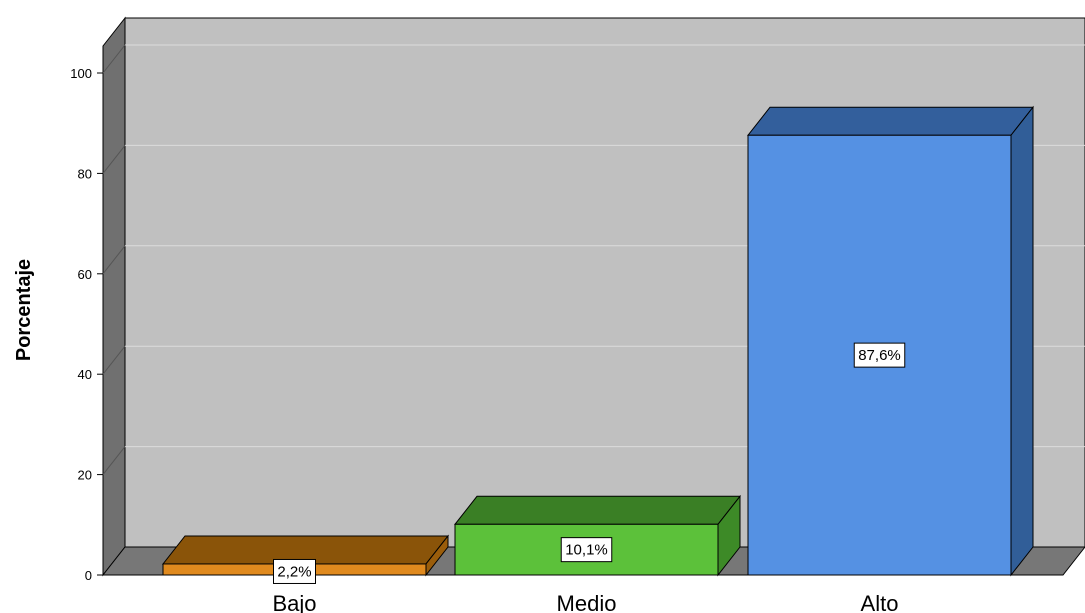 The height and width of the screenshot is (613, 1085). What do you see at coordinates (81, 73) in the screenshot?
I see `y-tick-label: 100` at bounding box center [81, 73].